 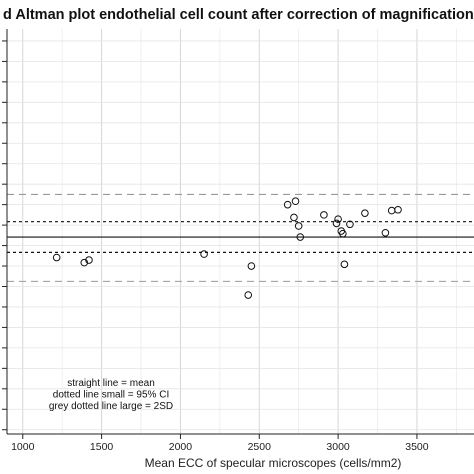 I want to click on x-tick-label: 2000, so click(x=181, y=447).